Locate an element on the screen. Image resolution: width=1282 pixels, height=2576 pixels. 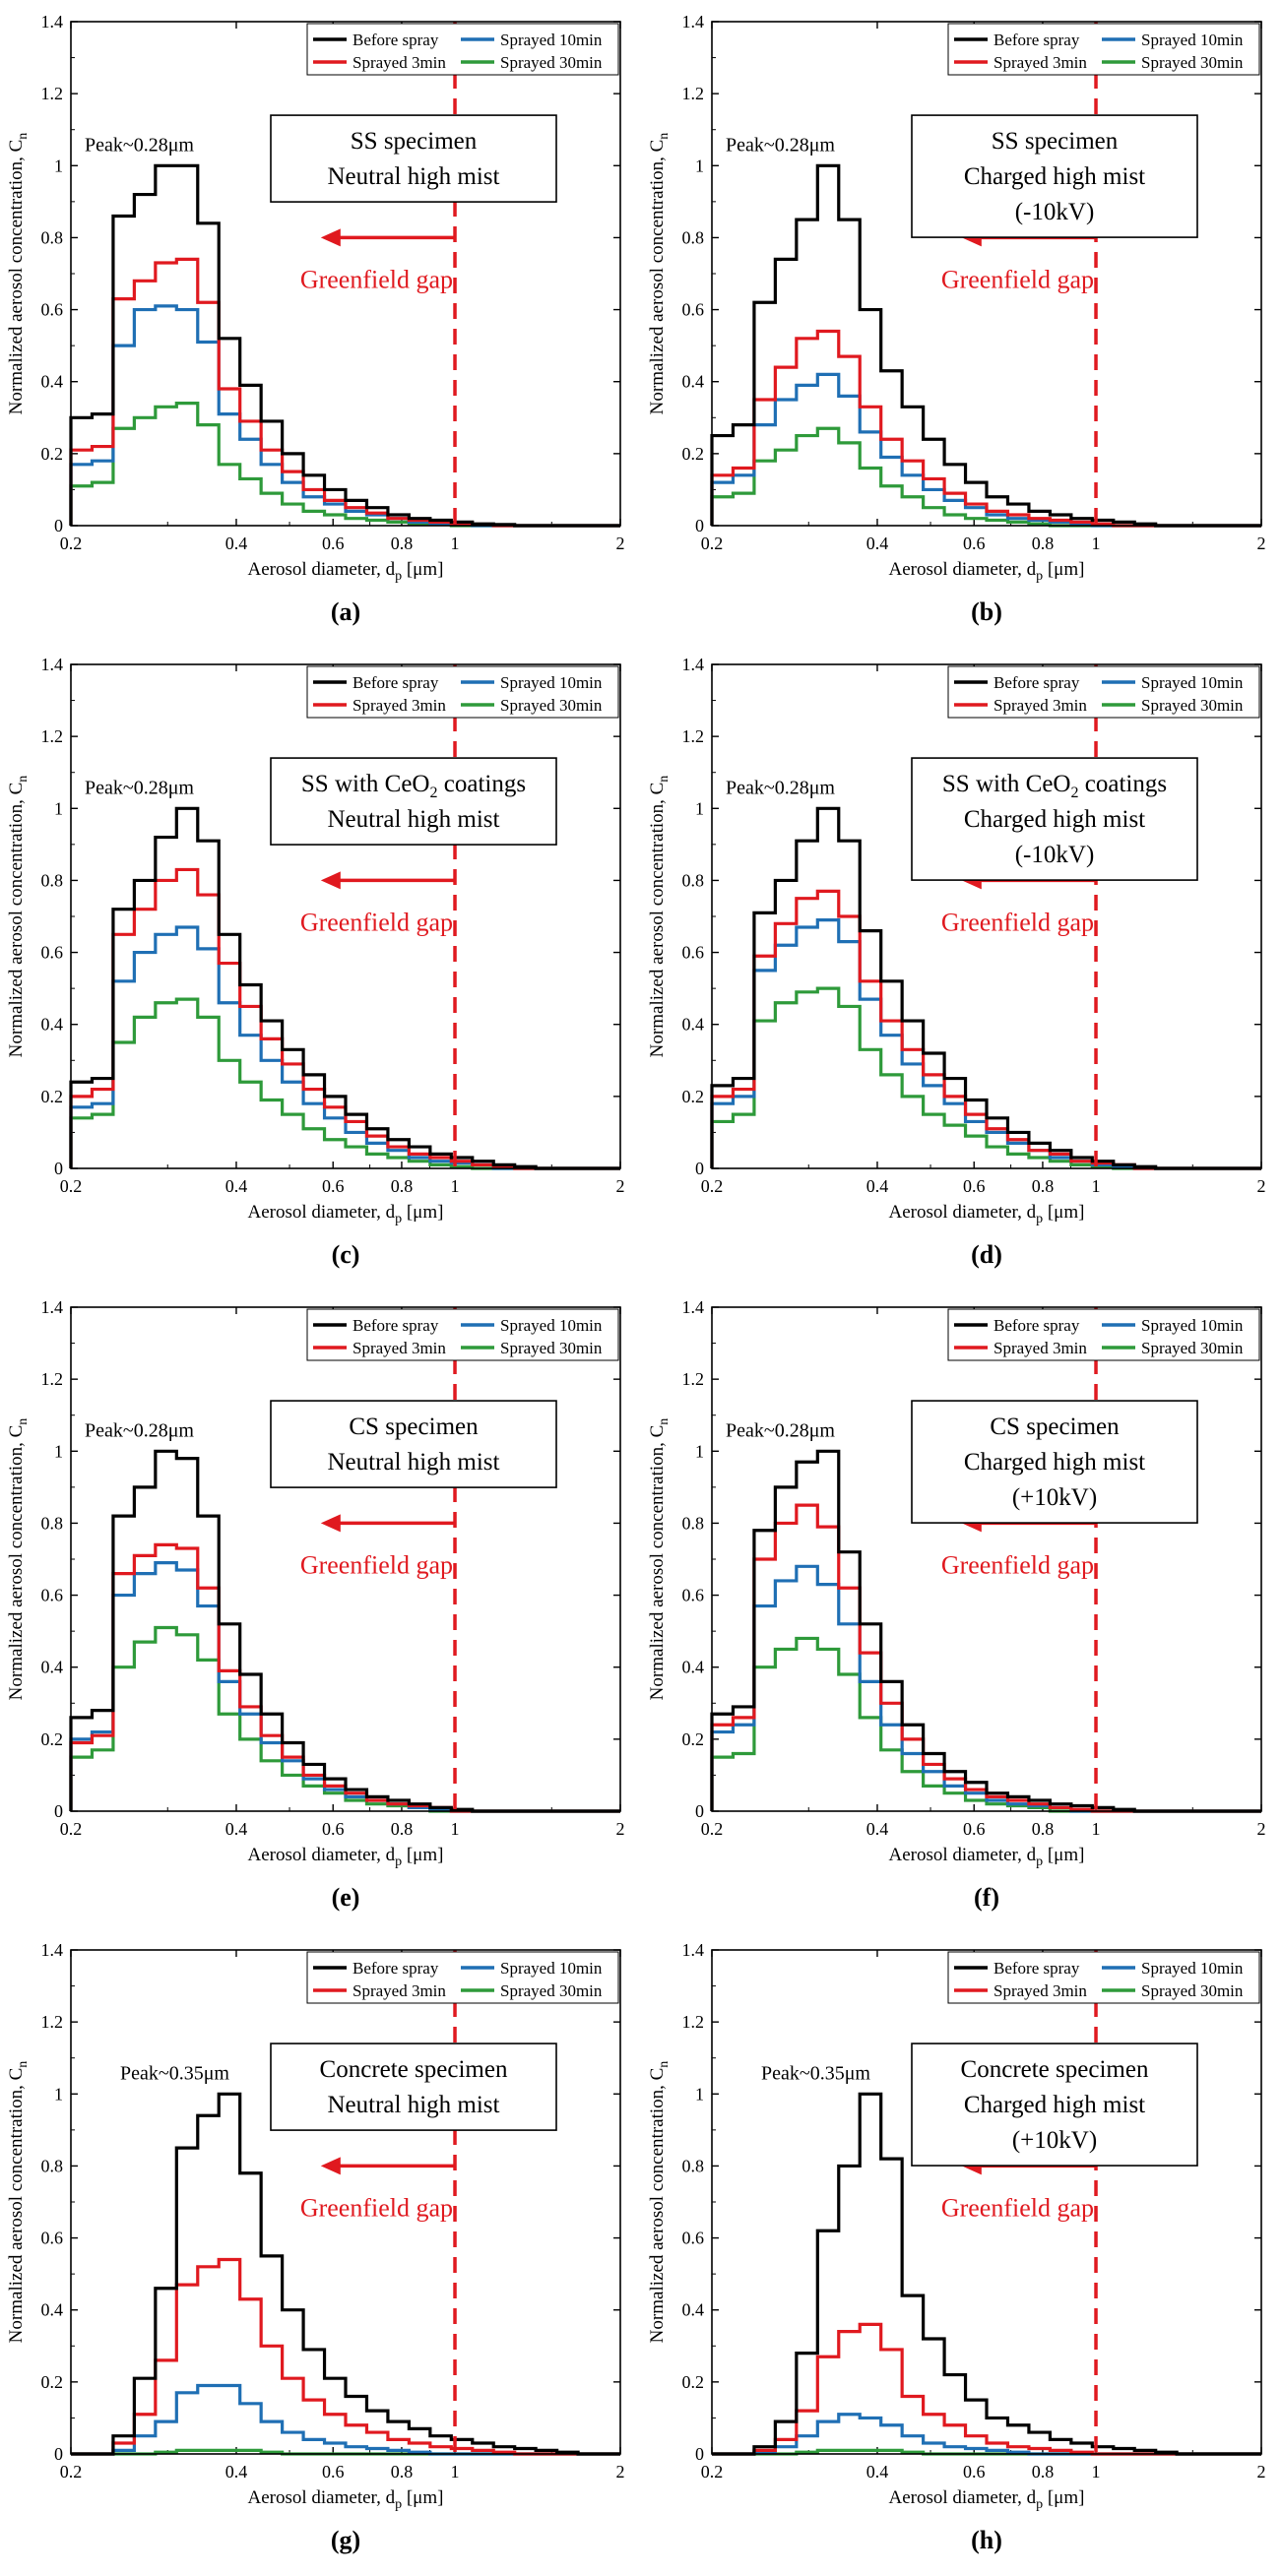
title-line: Concrete specimen is located at coordinates (414, 2070).